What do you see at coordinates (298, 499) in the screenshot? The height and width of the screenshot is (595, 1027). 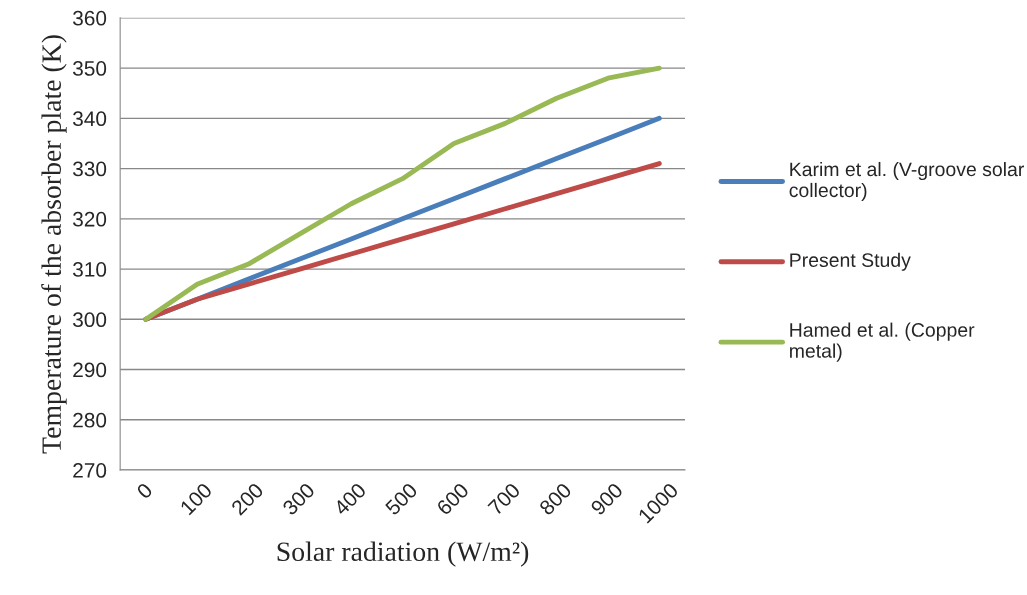 I see `x-tick-label: 300` at bounding box center [298, 499].